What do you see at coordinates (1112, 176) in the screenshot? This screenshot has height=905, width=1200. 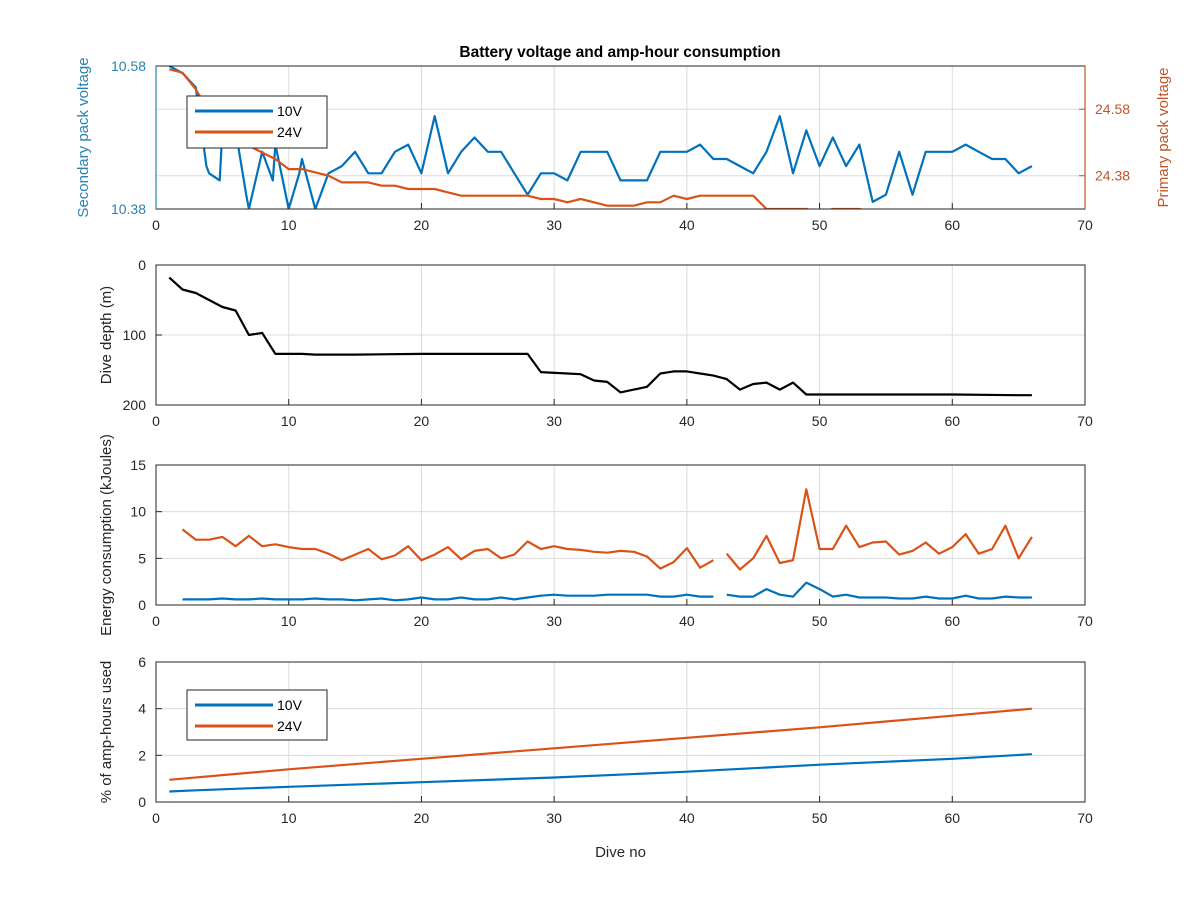 I see `voltage-ytick-right-label: 24.38` at bounding box center [1112, 176].